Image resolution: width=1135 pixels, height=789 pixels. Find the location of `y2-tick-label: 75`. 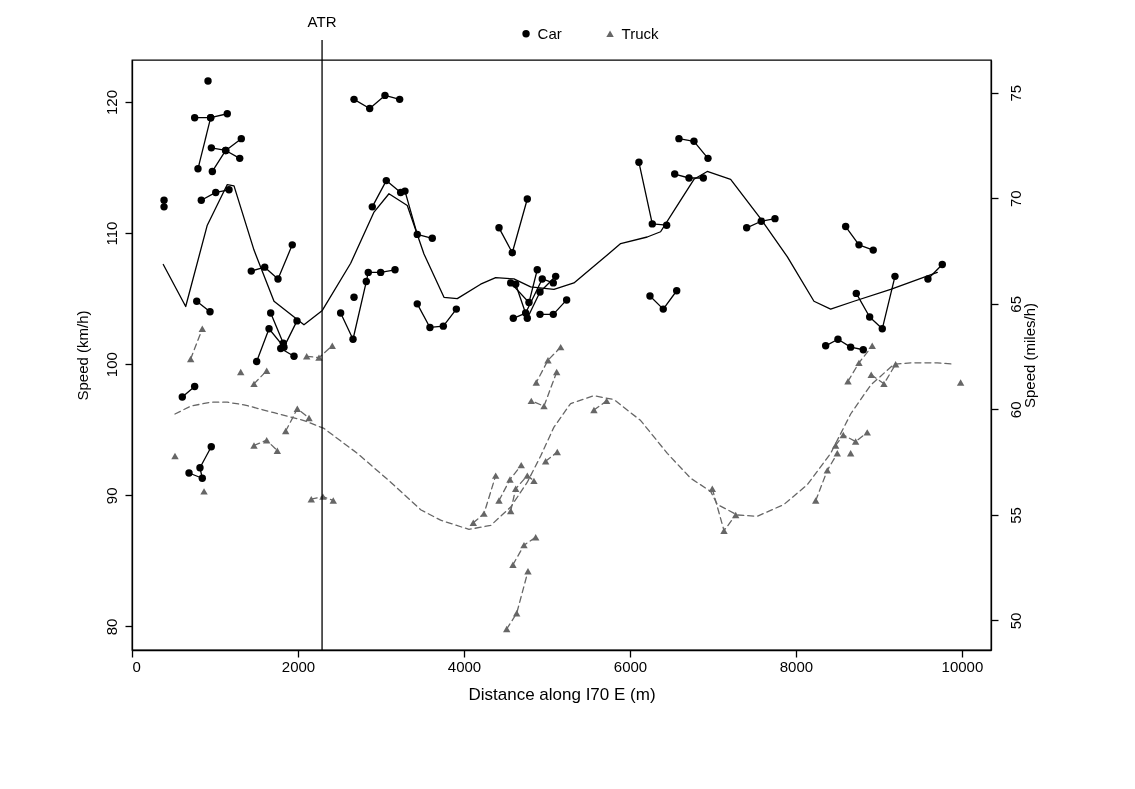

y2-tick-label: 75 is located at coordinates (1015, 93).